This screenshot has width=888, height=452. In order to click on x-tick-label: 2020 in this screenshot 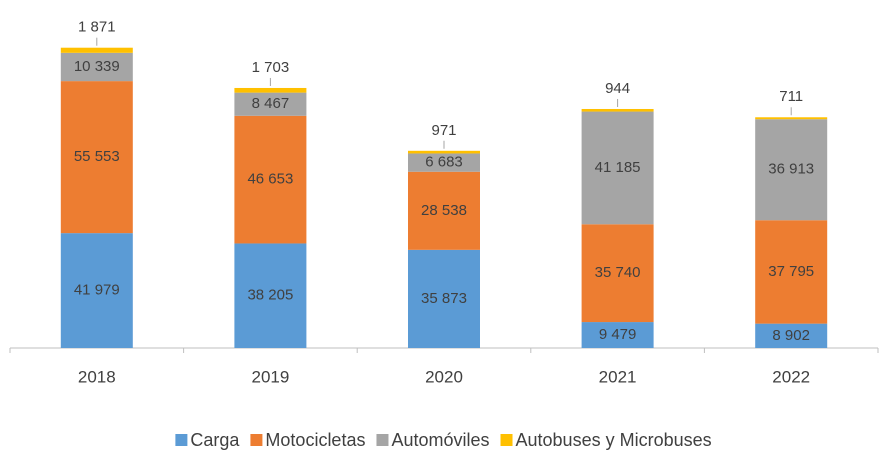, I will do `click(444, 376)`.